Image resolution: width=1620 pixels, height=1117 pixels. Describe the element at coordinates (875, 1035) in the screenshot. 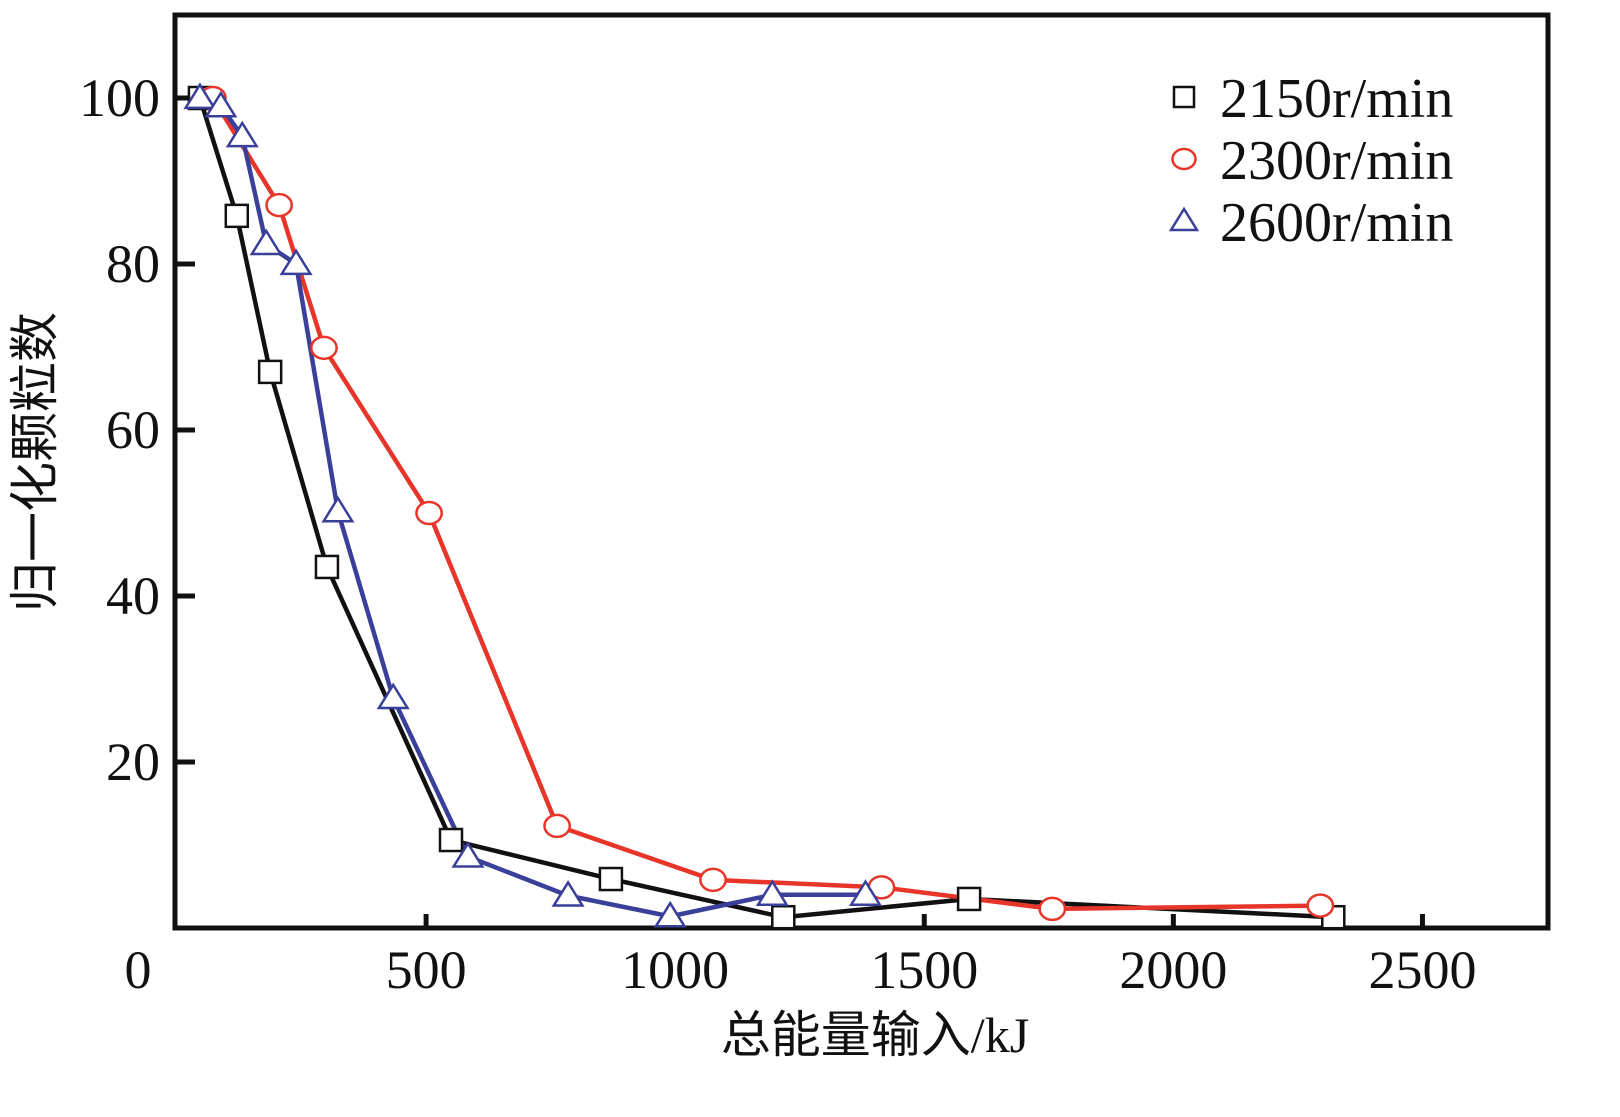

I see `x-axis-label: 总能量输入/kJ` at that location.